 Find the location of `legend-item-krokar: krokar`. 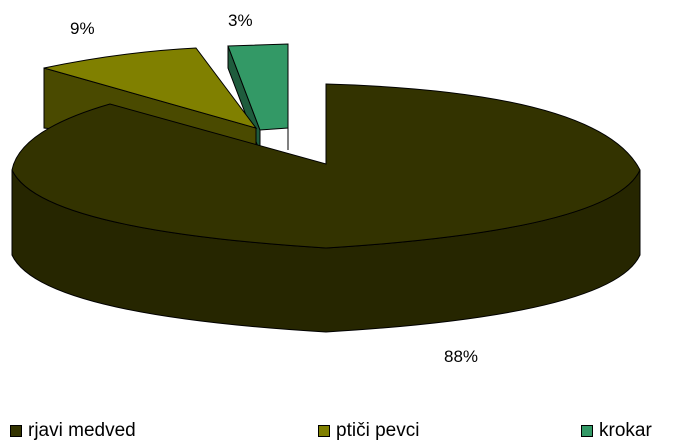

legend-item-krokar: krokar is located at coordinates (616, 431).